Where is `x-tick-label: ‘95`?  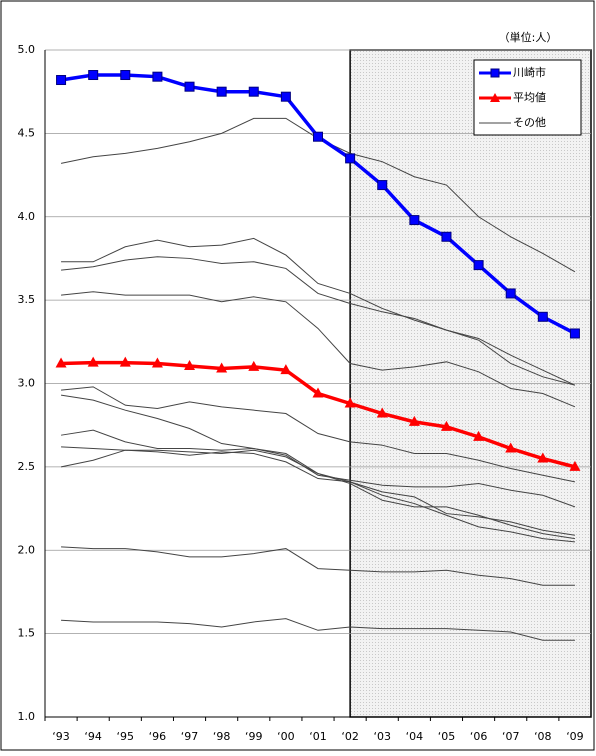
x-tick-label: ‘95 is located at coordinates (126, 736).